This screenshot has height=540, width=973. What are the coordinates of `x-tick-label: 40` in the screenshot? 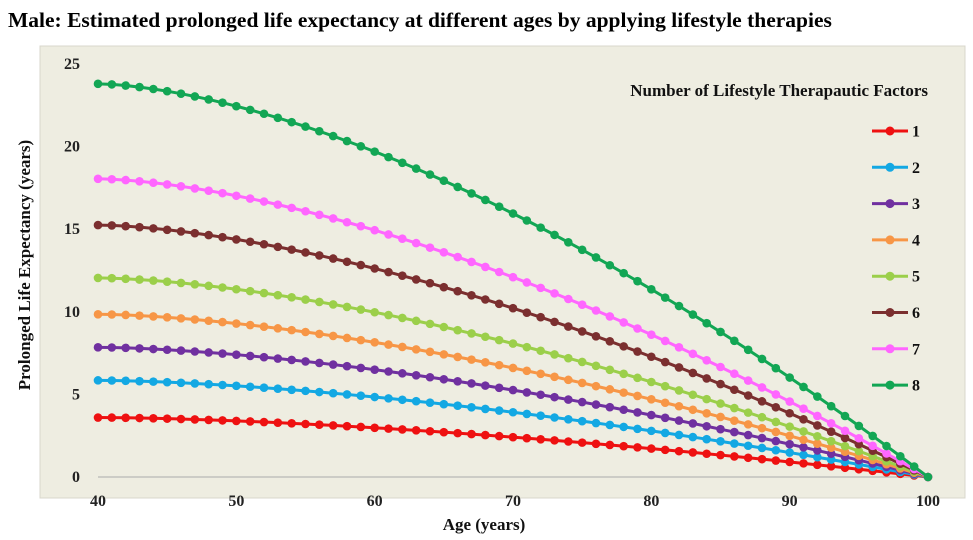 It's located at (98, 501).